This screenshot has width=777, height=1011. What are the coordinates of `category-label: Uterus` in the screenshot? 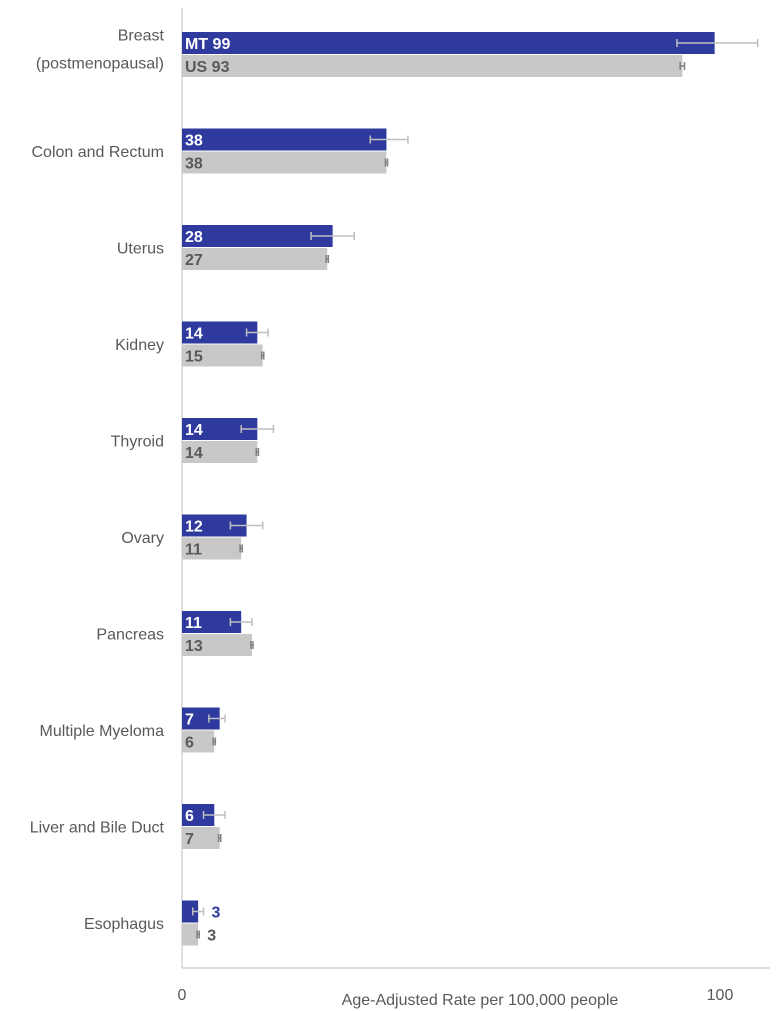 It's located at (140, 249).